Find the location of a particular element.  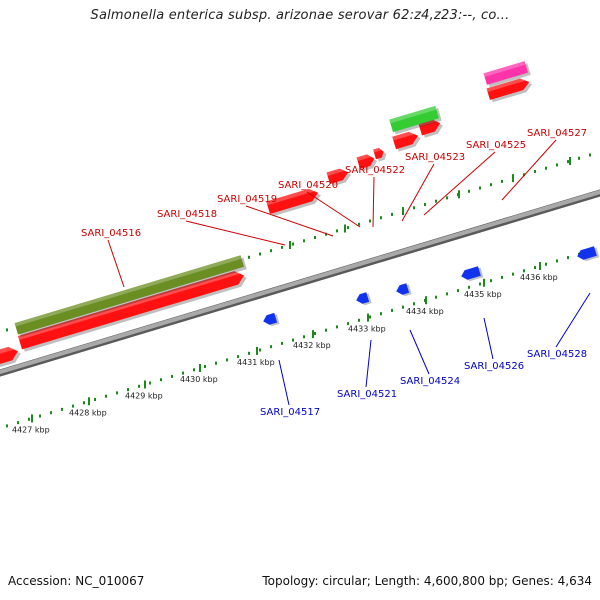

cds-SARI_04522a is located at coordinates (367, 163).